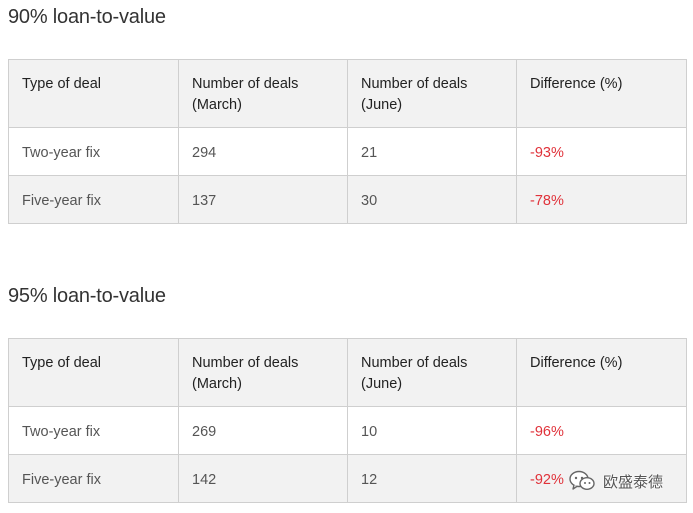 The width and height of the screenshot is (693, 513). I want to click on wechat-logo-icon, so click(582, 480).